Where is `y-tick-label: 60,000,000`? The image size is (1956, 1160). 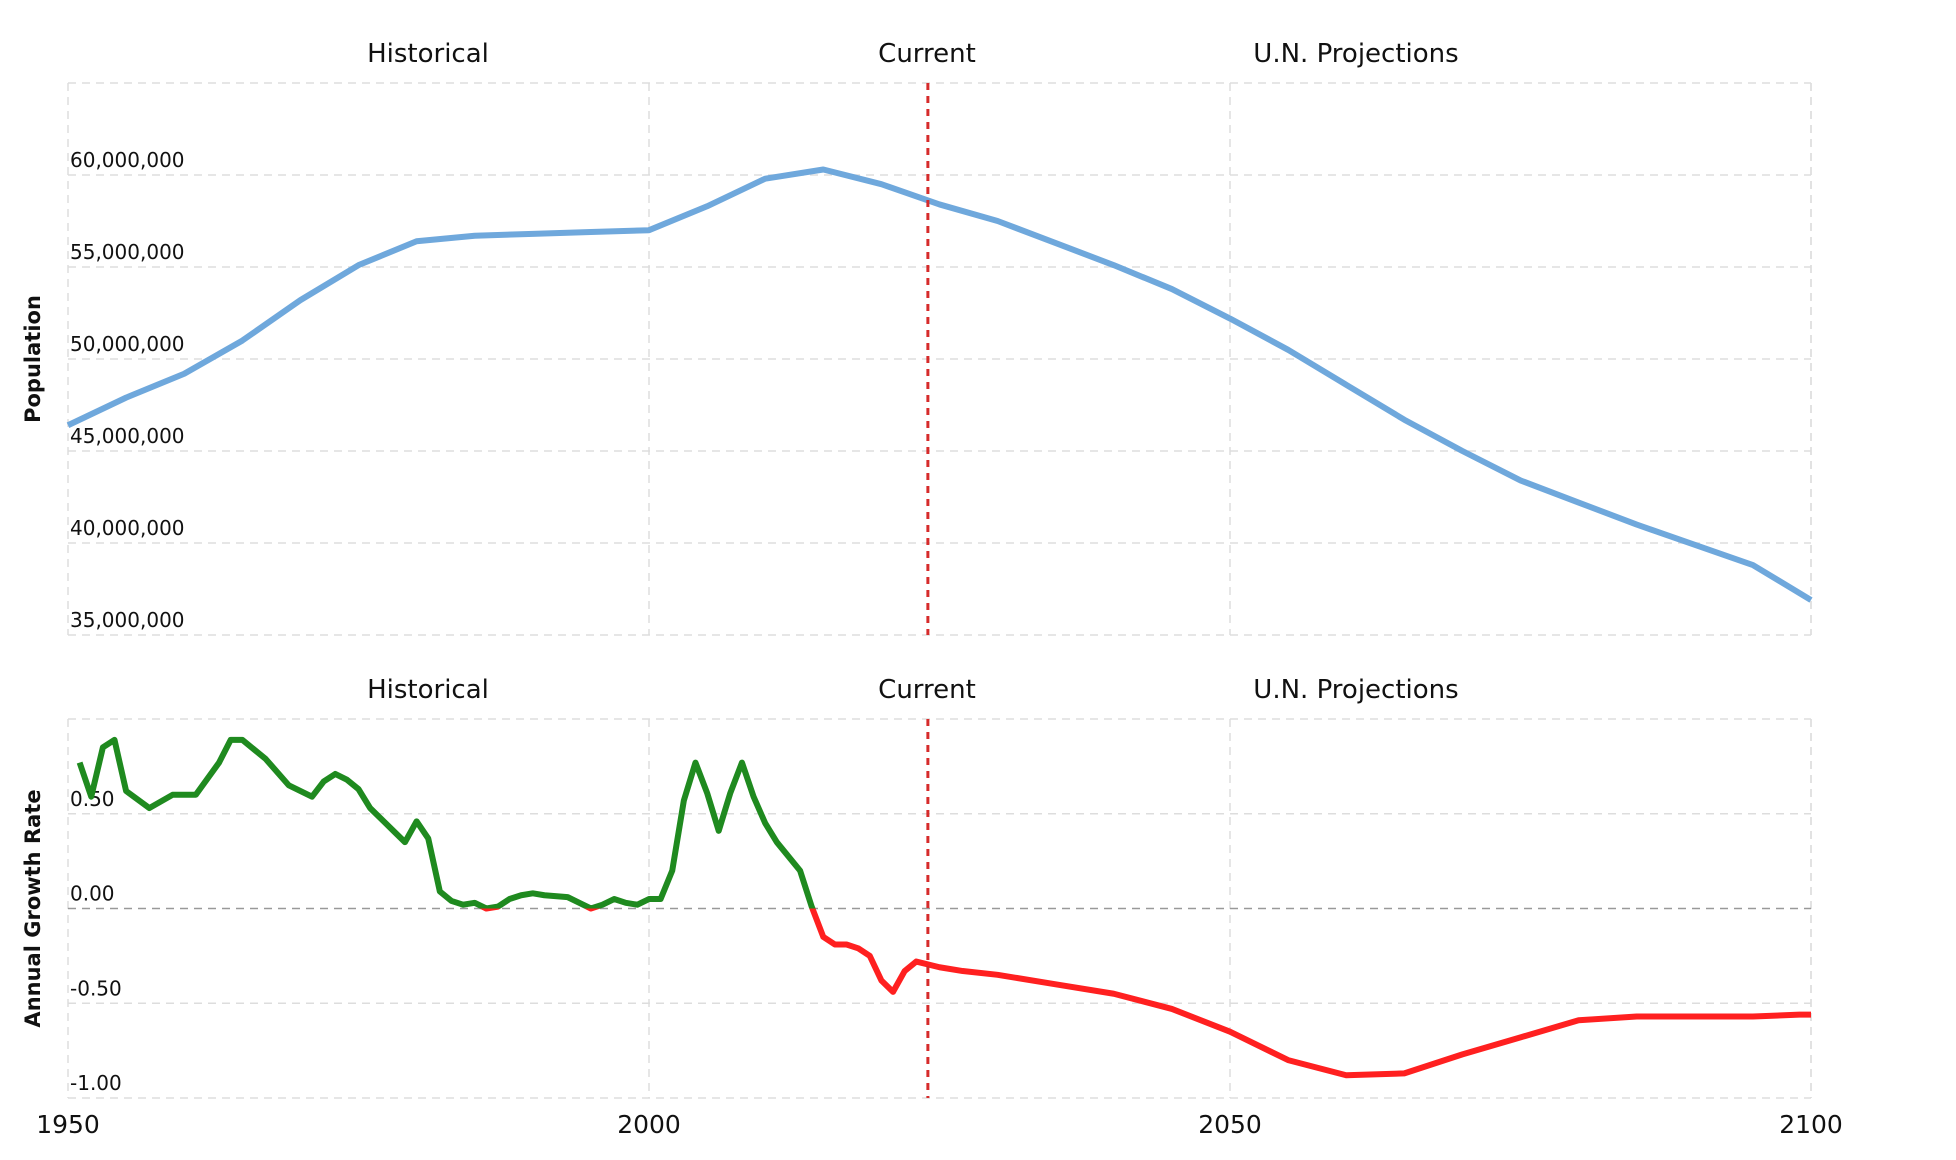
y-tick-label: 60,000,000 is located at coordinates (127, 160).